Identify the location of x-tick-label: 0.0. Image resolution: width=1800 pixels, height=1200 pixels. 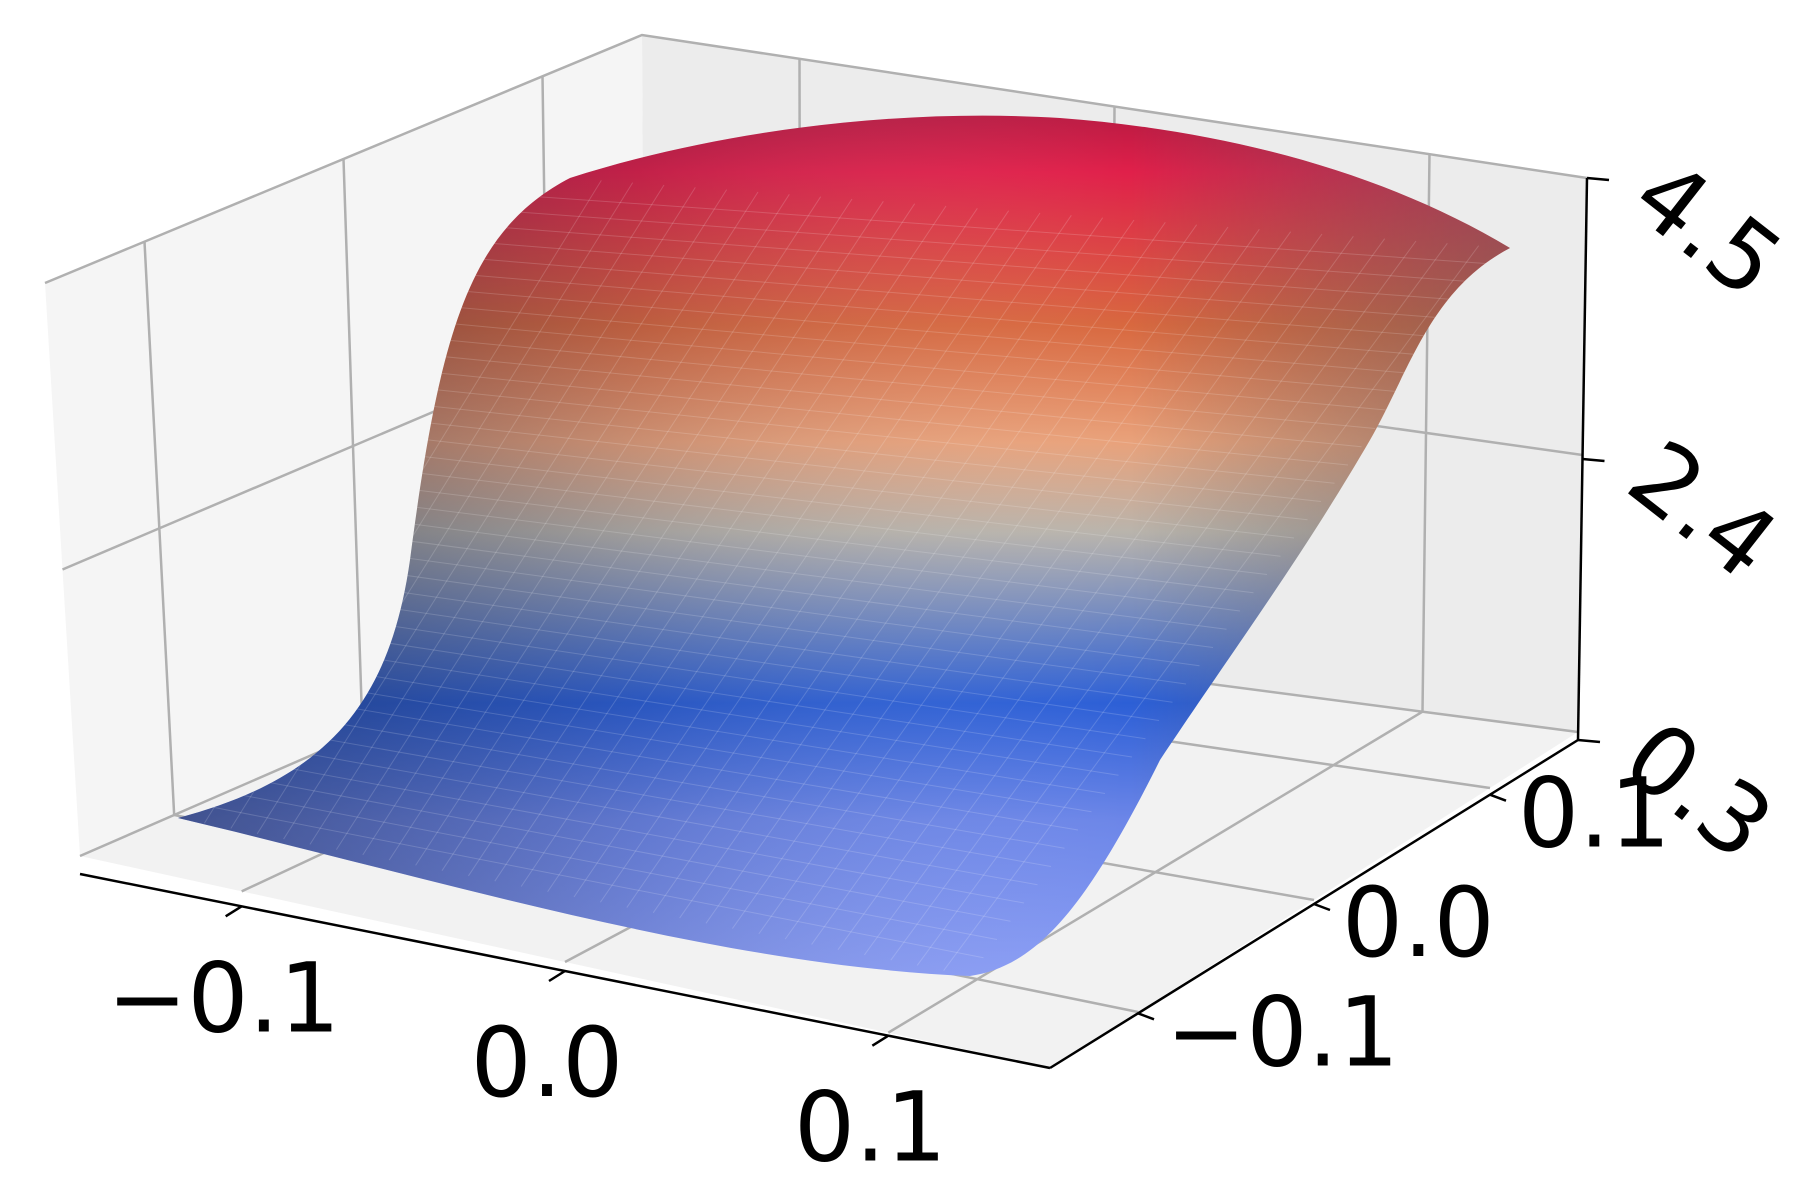
(547, 1063).